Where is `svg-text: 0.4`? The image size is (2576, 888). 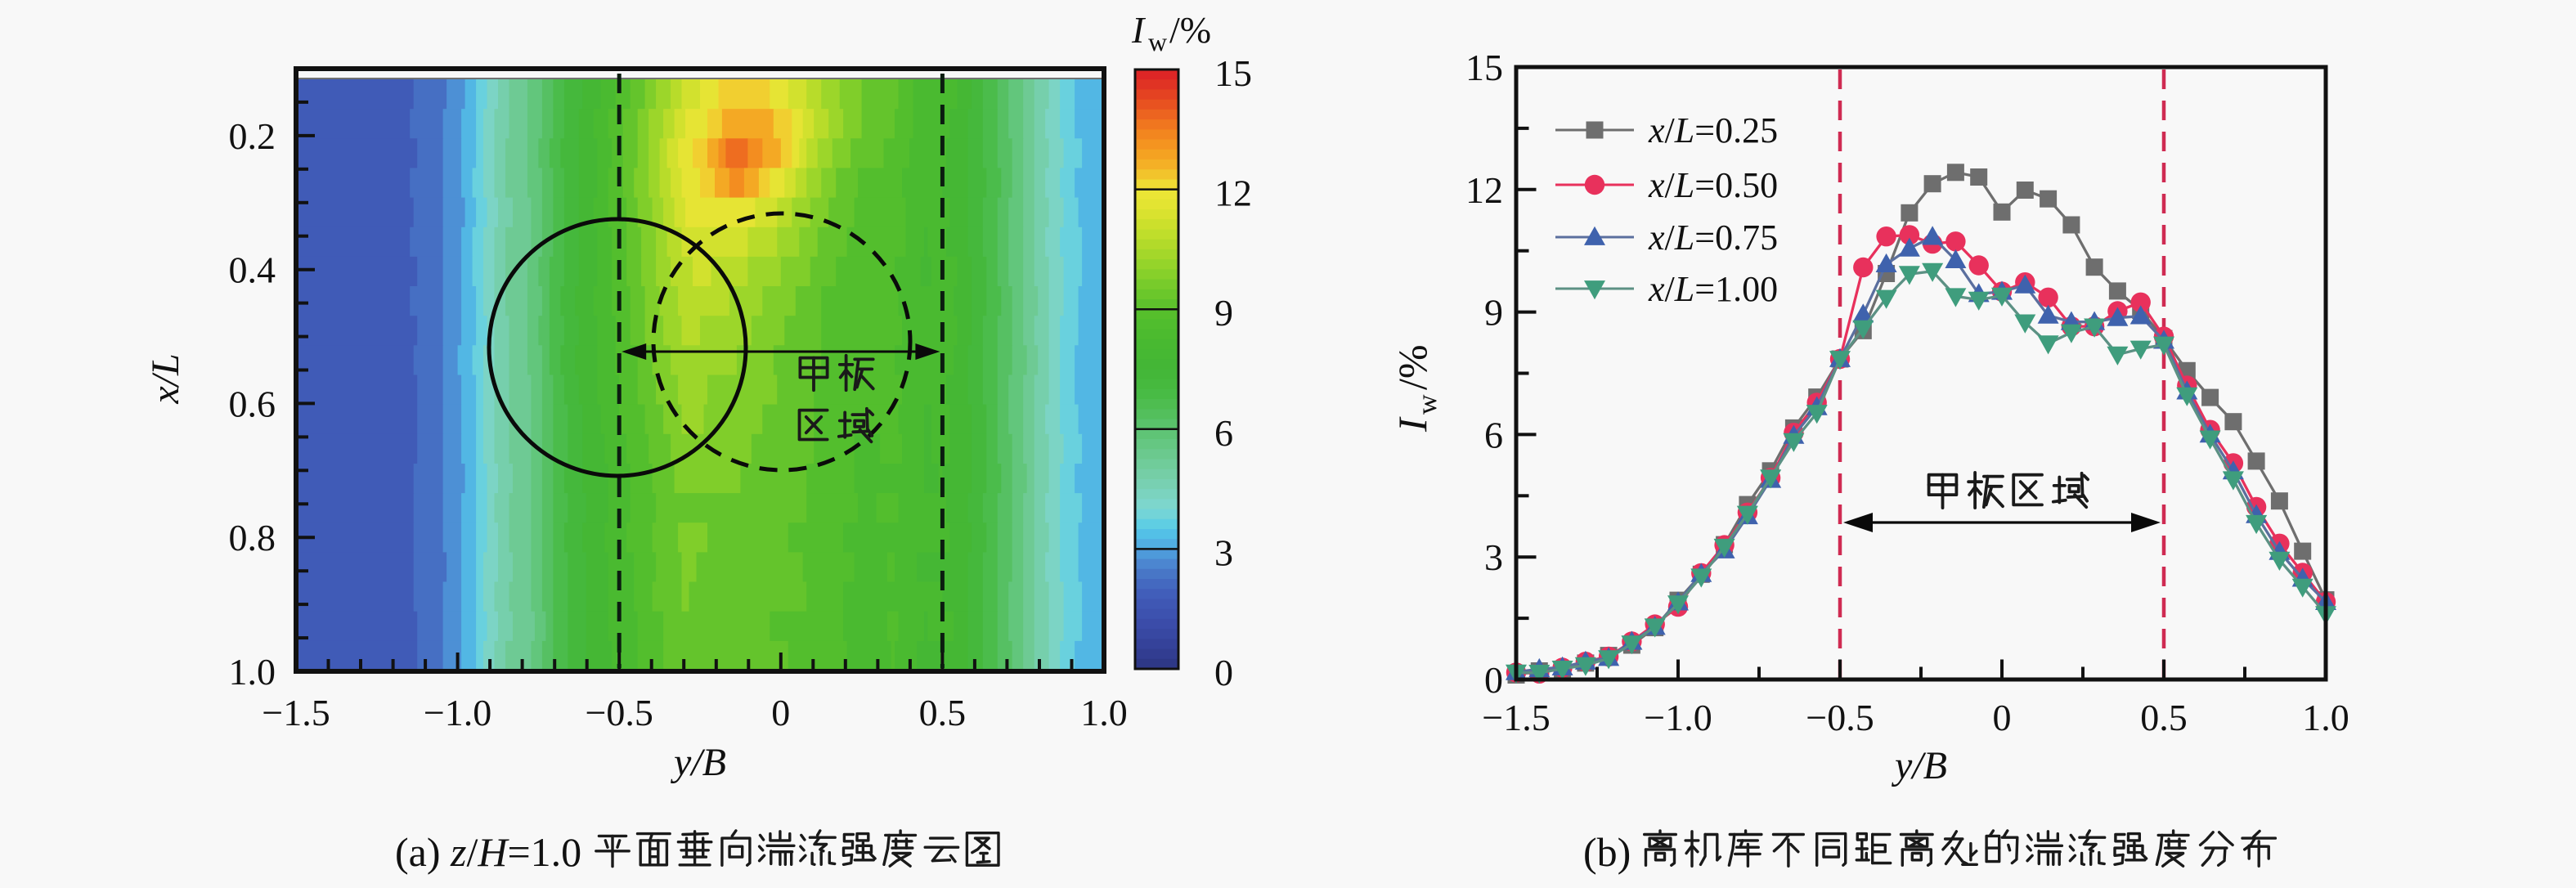
svg-text: 0.4 is located at coordinates (253, 270).